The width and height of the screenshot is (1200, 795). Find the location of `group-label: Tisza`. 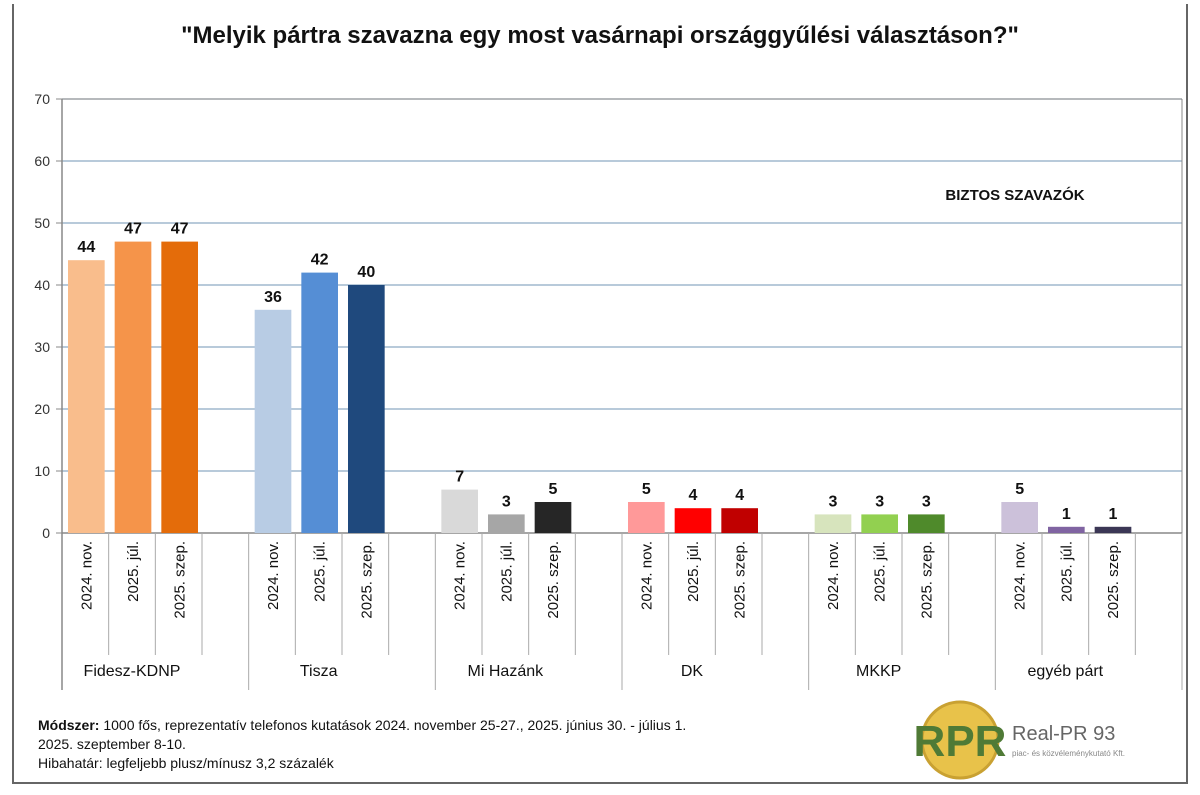

group-label: Tisza is located at coordinates (319, 671).